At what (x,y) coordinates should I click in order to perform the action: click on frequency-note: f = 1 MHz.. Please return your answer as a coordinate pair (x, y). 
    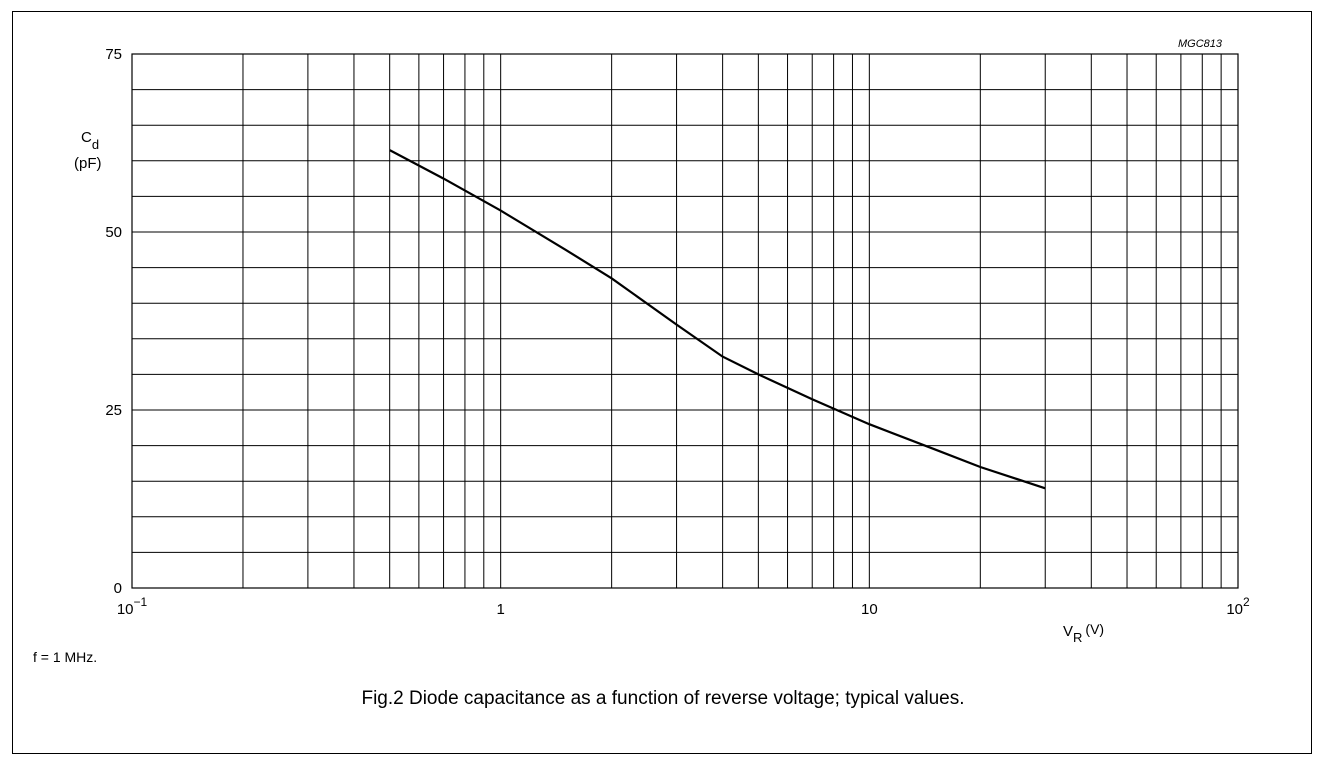
    Looking at the image, I should click on (65, 657).